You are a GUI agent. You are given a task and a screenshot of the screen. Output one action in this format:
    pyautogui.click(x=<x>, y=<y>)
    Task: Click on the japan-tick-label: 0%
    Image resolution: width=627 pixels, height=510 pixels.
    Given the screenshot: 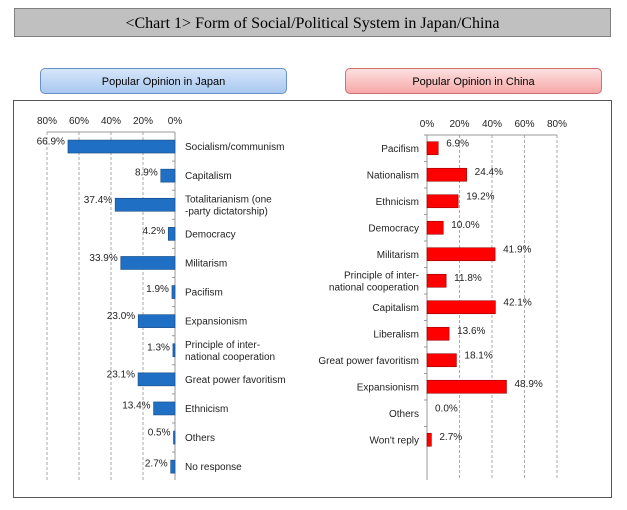 What is the action you would take?
    pyautogui.click(x=175, y=121)
    